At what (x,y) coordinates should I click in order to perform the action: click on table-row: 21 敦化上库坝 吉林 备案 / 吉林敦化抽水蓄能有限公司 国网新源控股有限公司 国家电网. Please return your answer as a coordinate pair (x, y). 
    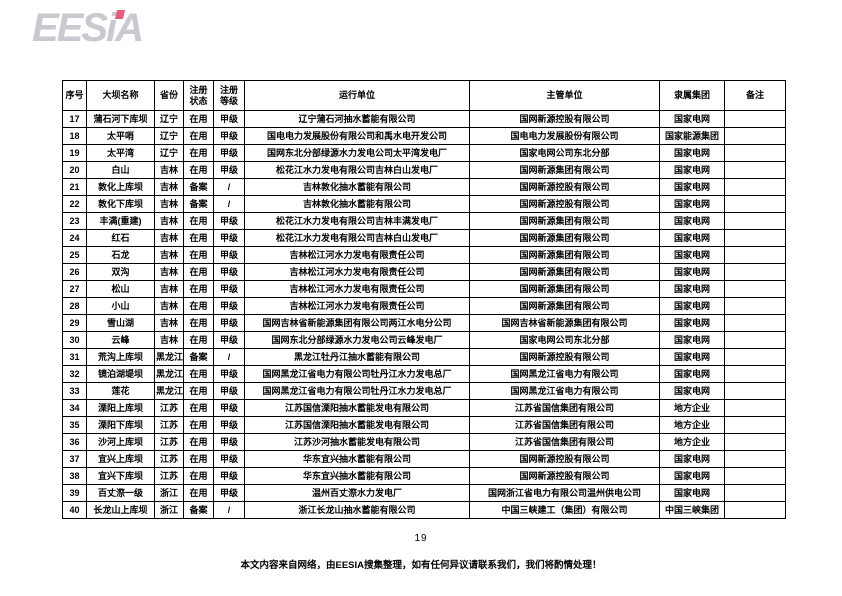
    Looking at the image, I should click on (424, 187).